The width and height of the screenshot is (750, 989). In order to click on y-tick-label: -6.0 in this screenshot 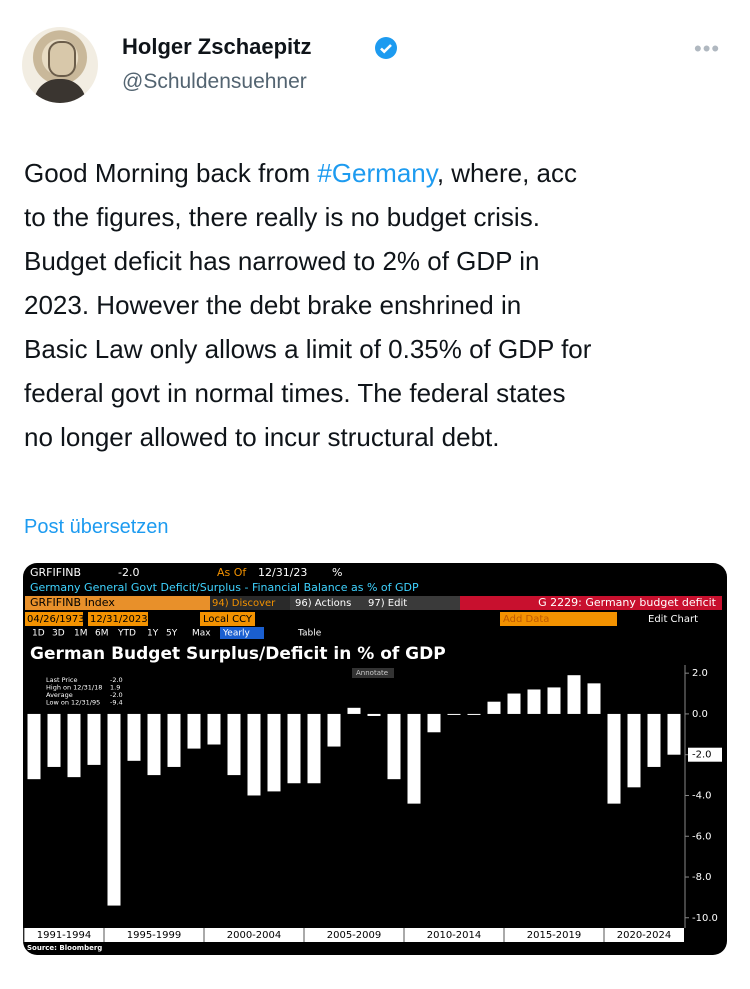, I will do `click(702, 836)`.